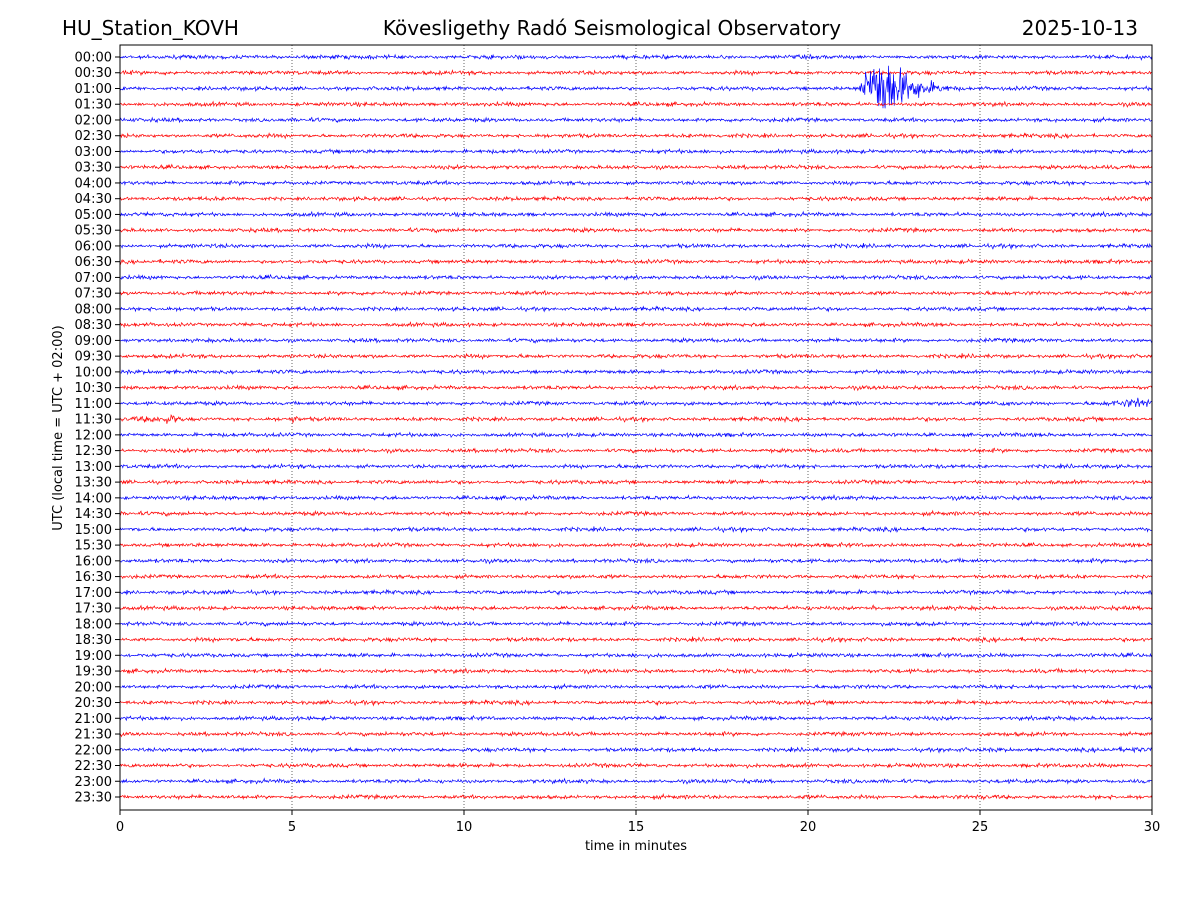 Image resolution: width=1200 pixels, height=900 pixels. Describe the element at coordinates (93, 451) in the screenshot. I see `y-tick-label: 12:30` at that location.